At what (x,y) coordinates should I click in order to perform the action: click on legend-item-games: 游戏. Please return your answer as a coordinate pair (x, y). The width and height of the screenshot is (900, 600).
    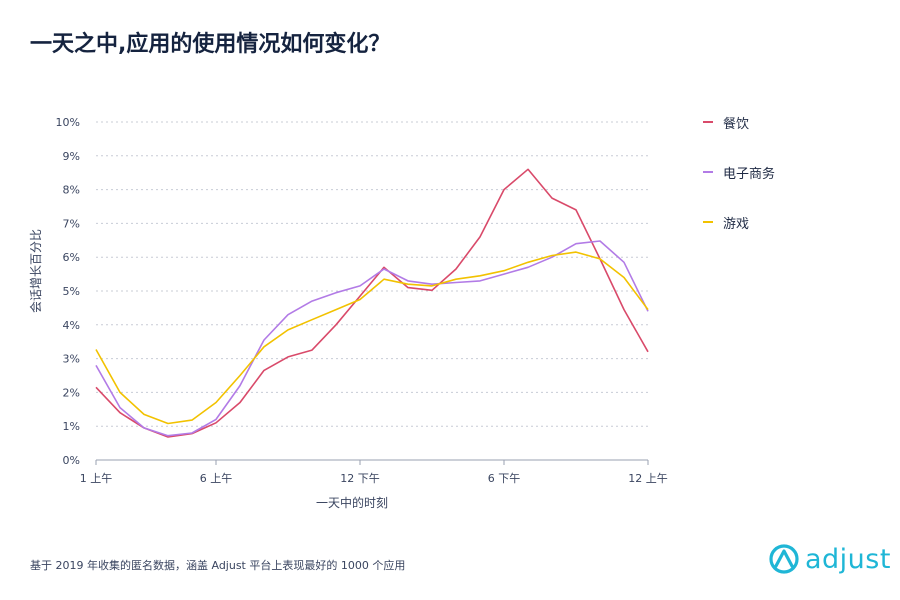
    Looking at the image, I should click on (739, 222).